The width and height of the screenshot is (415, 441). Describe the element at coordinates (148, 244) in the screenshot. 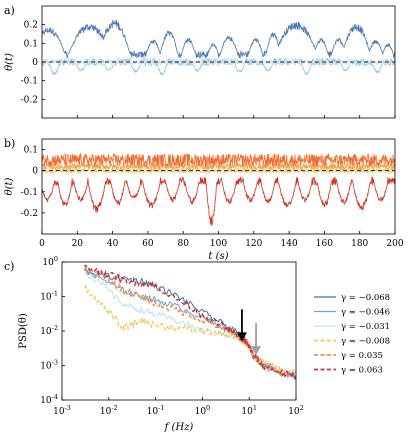

I see `x-tick-label: 60` at that location.